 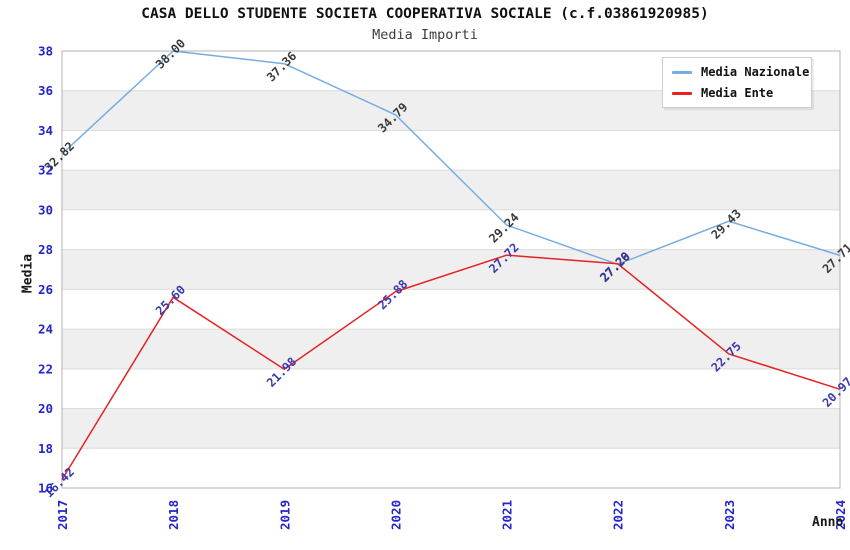 What do you see at coordinates (45, 90) in the screenshot?
I see `y-tick-label: 36` at bounding box center [45, 90].